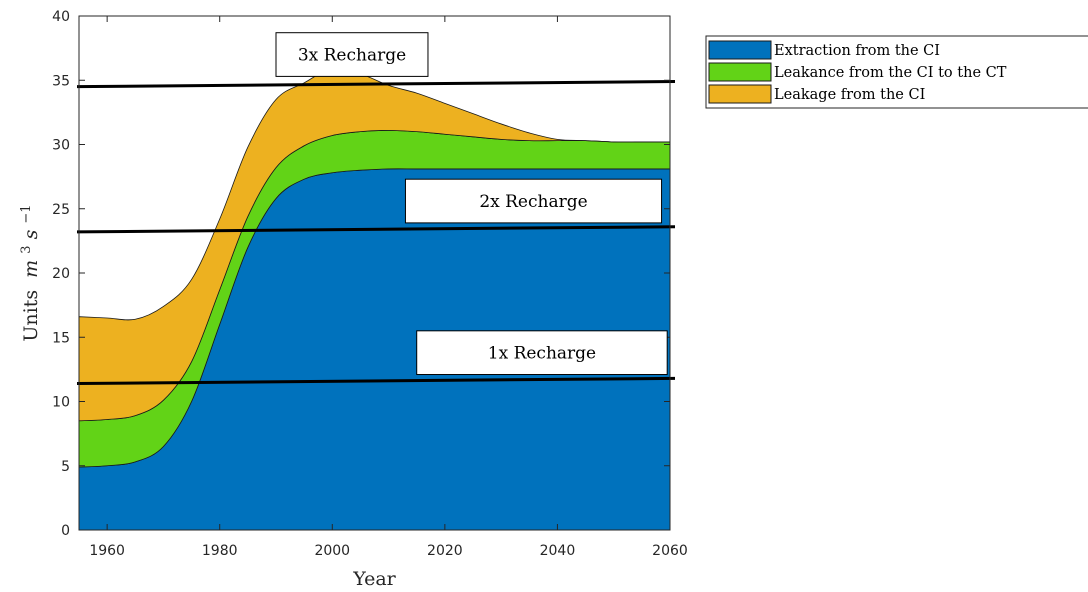 The height and width of the screenshot is (592, 1088). I want to click on y-axis-title-text: Units, so click(31, 316).